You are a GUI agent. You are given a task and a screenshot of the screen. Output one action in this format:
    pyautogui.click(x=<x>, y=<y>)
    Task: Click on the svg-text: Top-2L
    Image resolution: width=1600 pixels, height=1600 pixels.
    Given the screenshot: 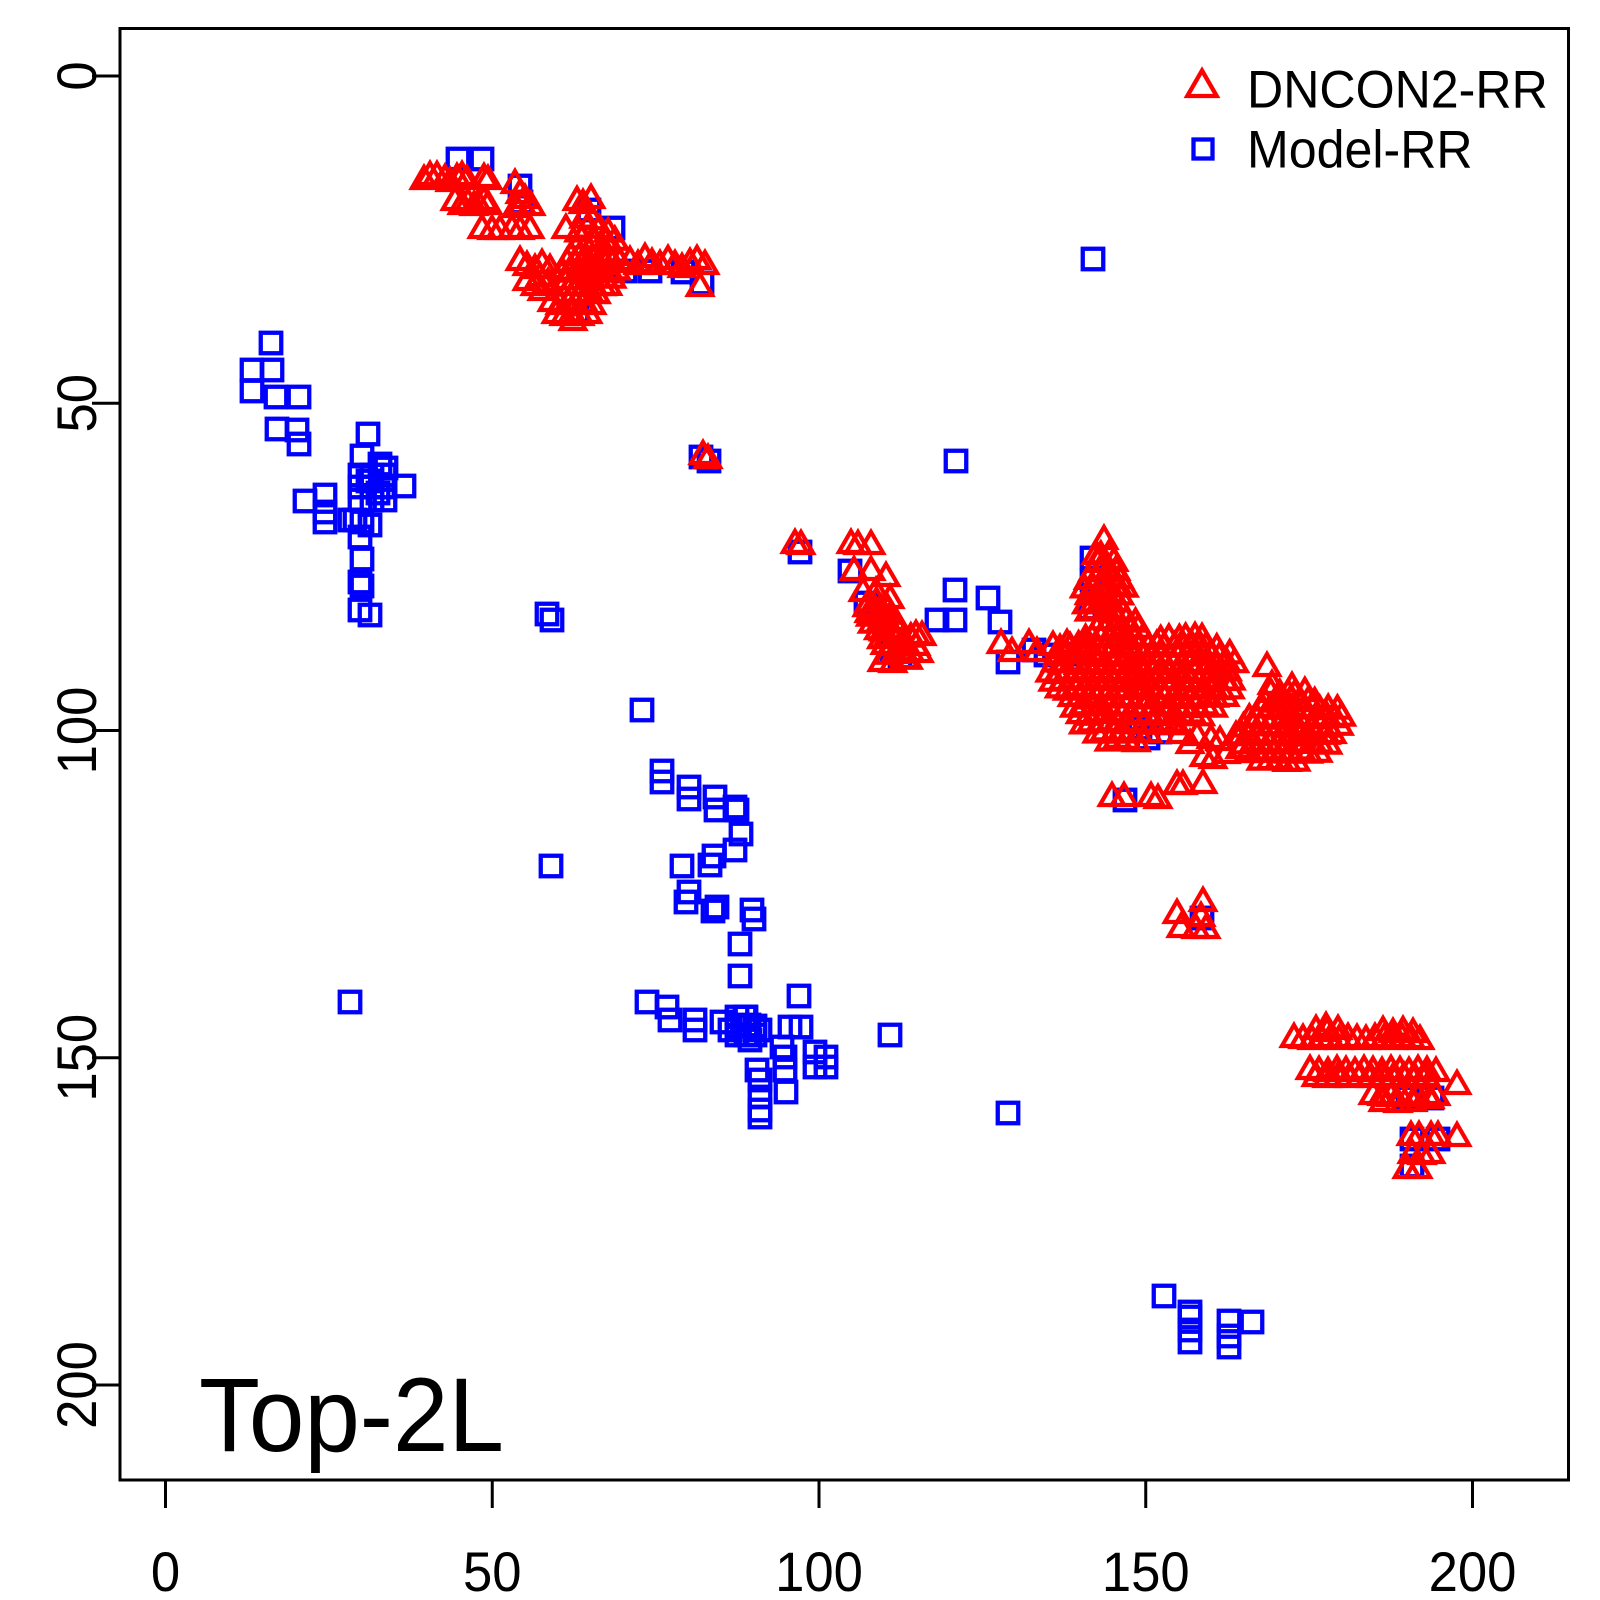 What is the action you would take?
    pyautogui.click(x=351, y=1415)
    